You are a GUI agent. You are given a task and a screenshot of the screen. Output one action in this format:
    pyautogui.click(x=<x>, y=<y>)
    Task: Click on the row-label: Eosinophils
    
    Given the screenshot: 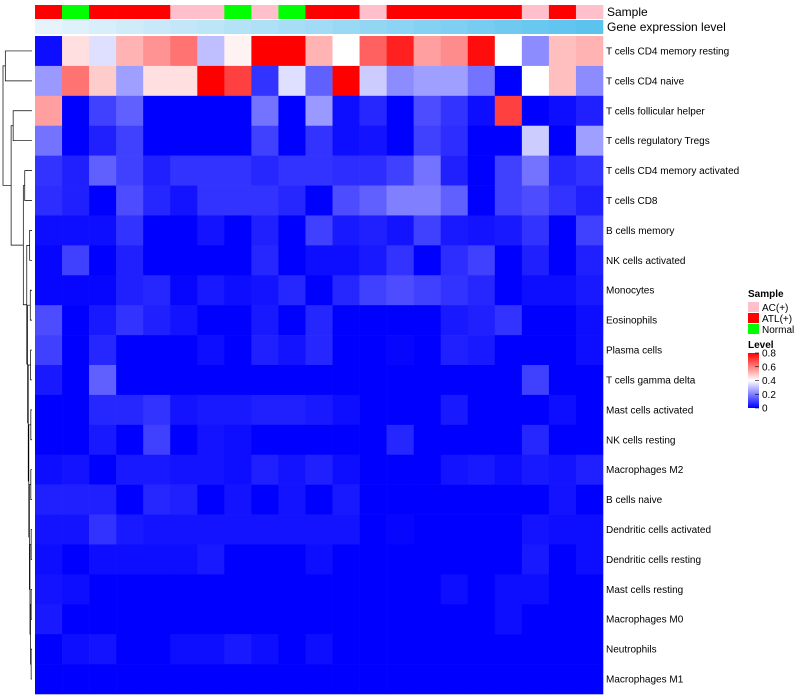 What is the action you would take?
    pyautogui.click(x=631, y=321)
    